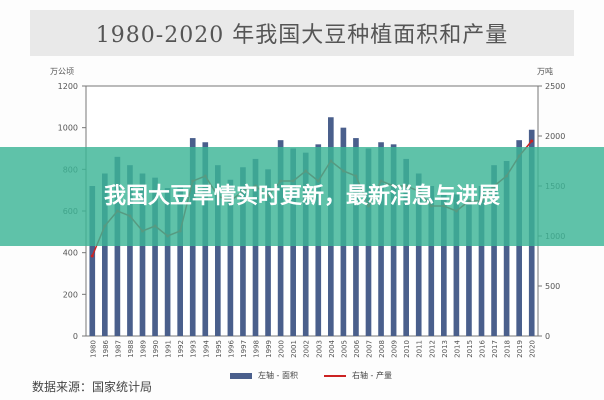  Describe the element at coordinates (320, 375) in the screenshot. I see `chart-legend: 左轴 - 面积 右轴 - 产量` at that location.